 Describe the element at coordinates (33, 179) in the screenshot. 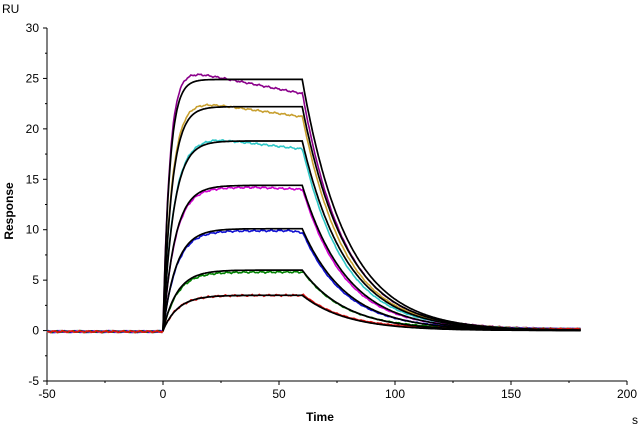

I see `y-tick-label: 15` at that location.